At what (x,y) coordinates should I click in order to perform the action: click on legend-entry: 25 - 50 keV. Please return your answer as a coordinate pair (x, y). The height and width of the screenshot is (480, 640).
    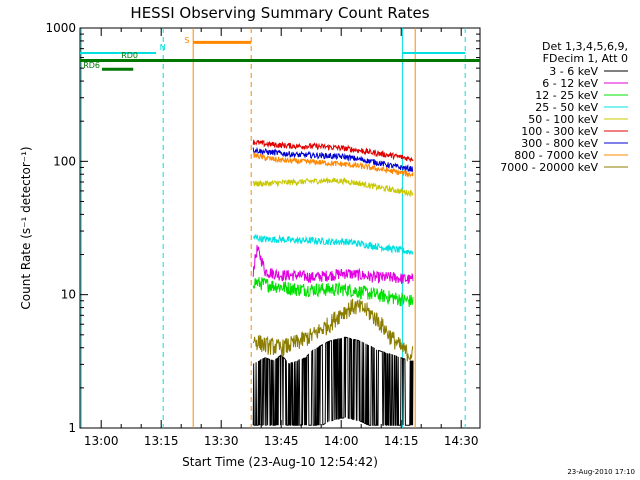
    Looking at the image, I should click on (566, 107).